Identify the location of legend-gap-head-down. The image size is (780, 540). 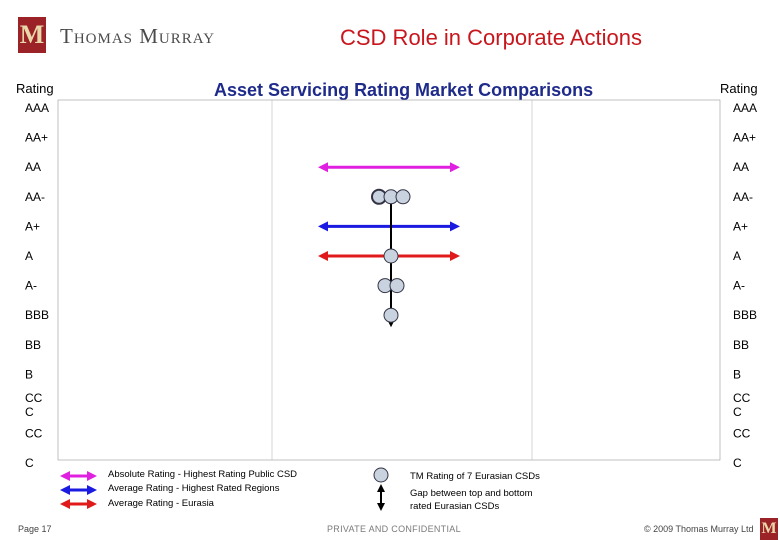
(381, 507).